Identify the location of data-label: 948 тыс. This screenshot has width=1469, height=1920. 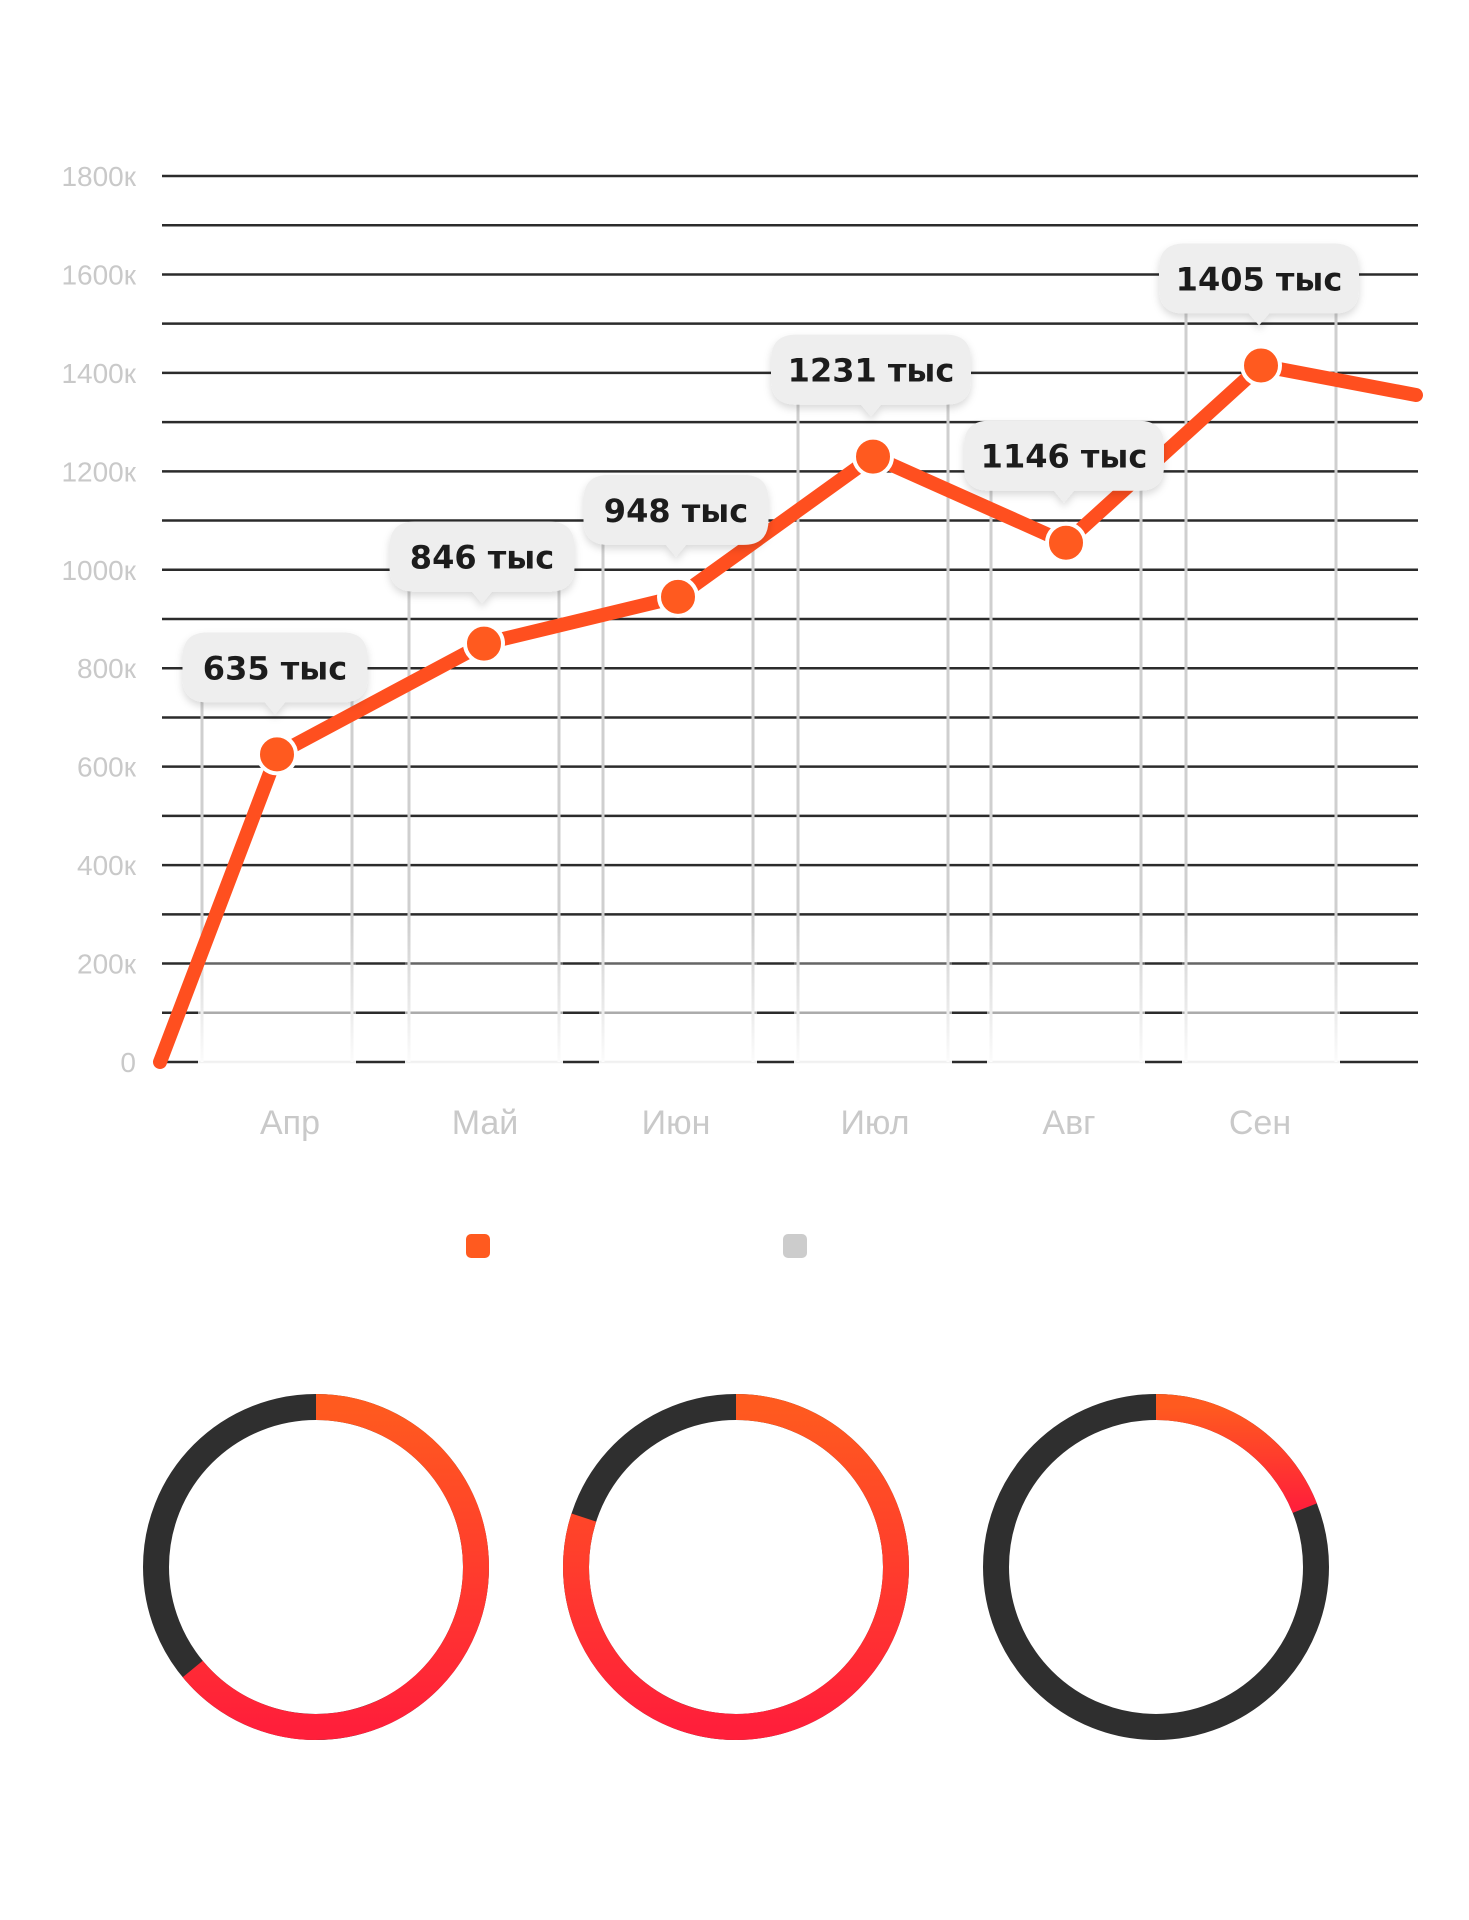
(676, 511).